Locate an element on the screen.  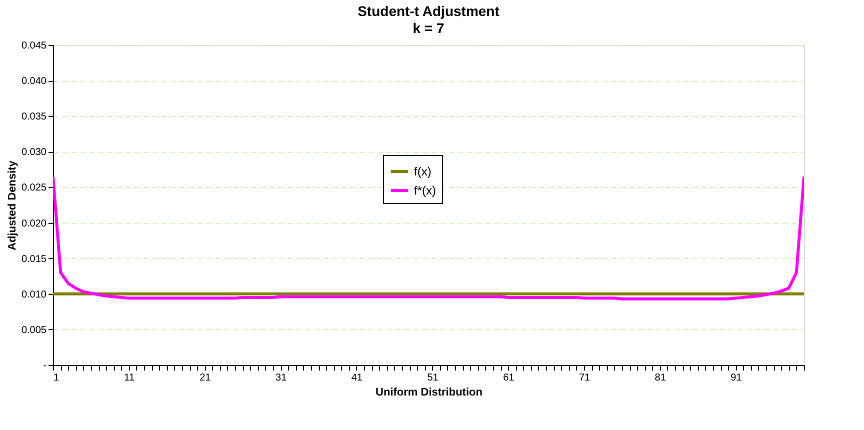
x-tick-label: 71 is located at coordinates (584, 378).